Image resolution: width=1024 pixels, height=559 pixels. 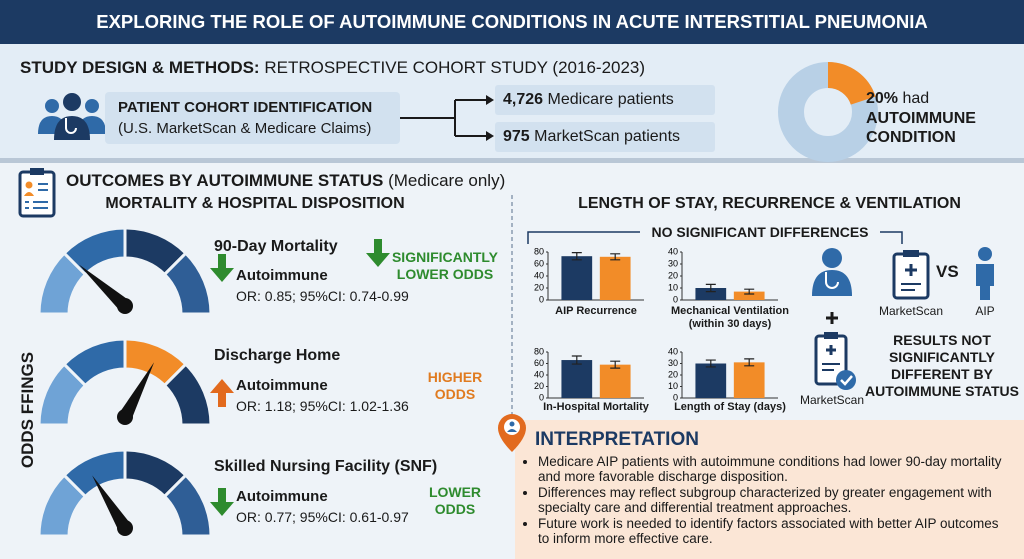 What do you see at coordinates (596, 407) in the screenshot?
I see `chart-title: In-Hospital Mortality` at bounding box center [596, 407].